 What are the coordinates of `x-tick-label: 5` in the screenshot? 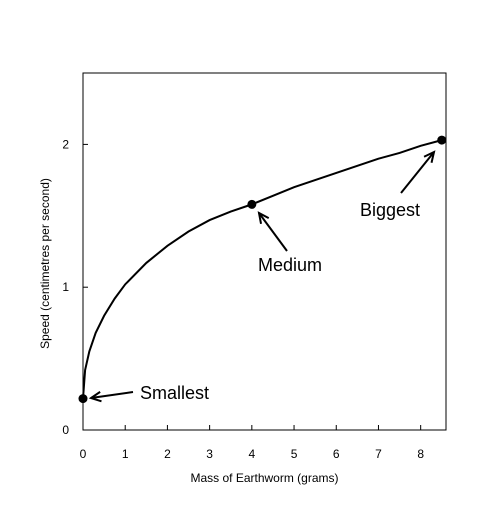 It's located at (294, 454).